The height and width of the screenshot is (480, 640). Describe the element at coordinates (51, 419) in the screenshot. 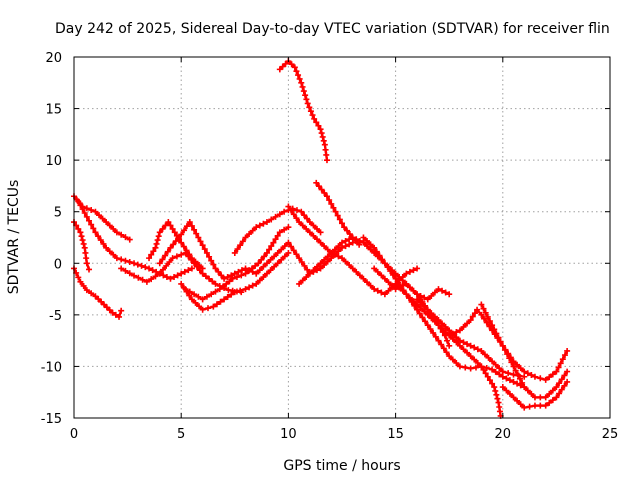

I see `y-tick-label: -15` at that location.